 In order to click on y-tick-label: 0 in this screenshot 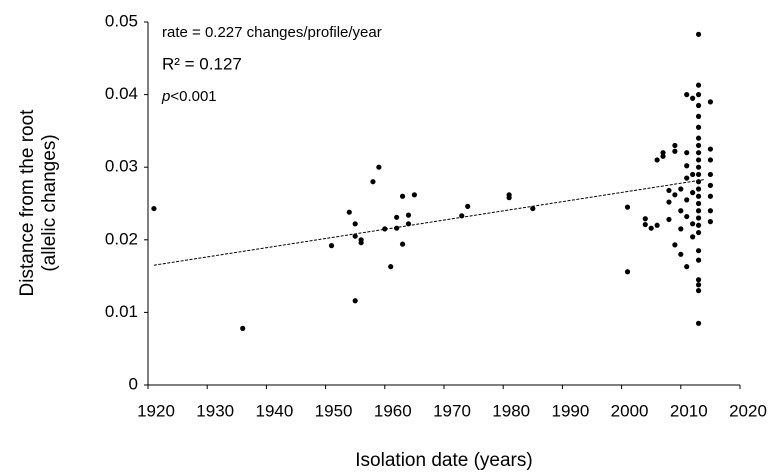, I will do `click(133, 383)`.